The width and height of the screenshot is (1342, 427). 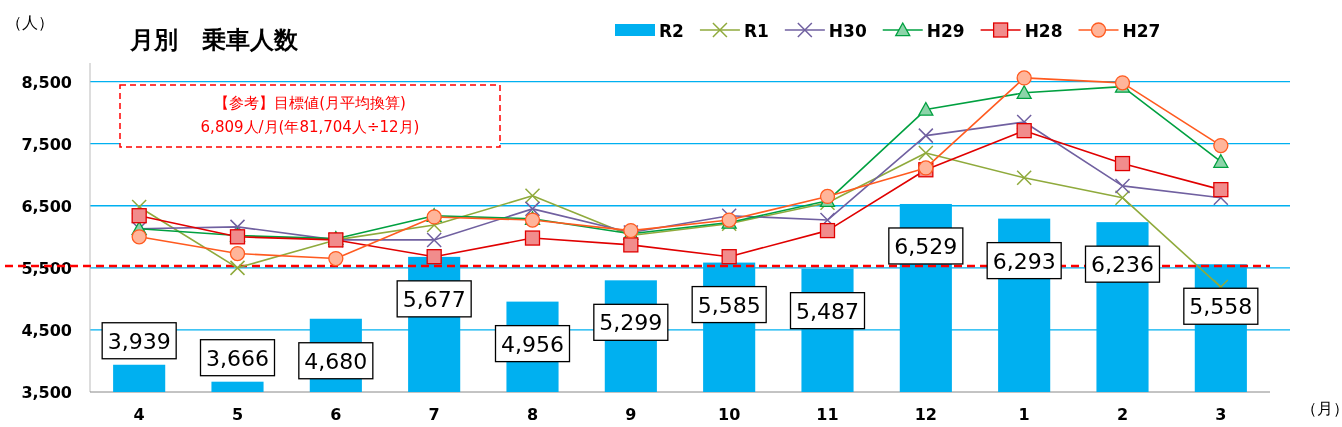 What do you see at coordinates (1024, 414) in the screenshot?
I see `x-tick-label: 1` at bounding box center [1024, 414].